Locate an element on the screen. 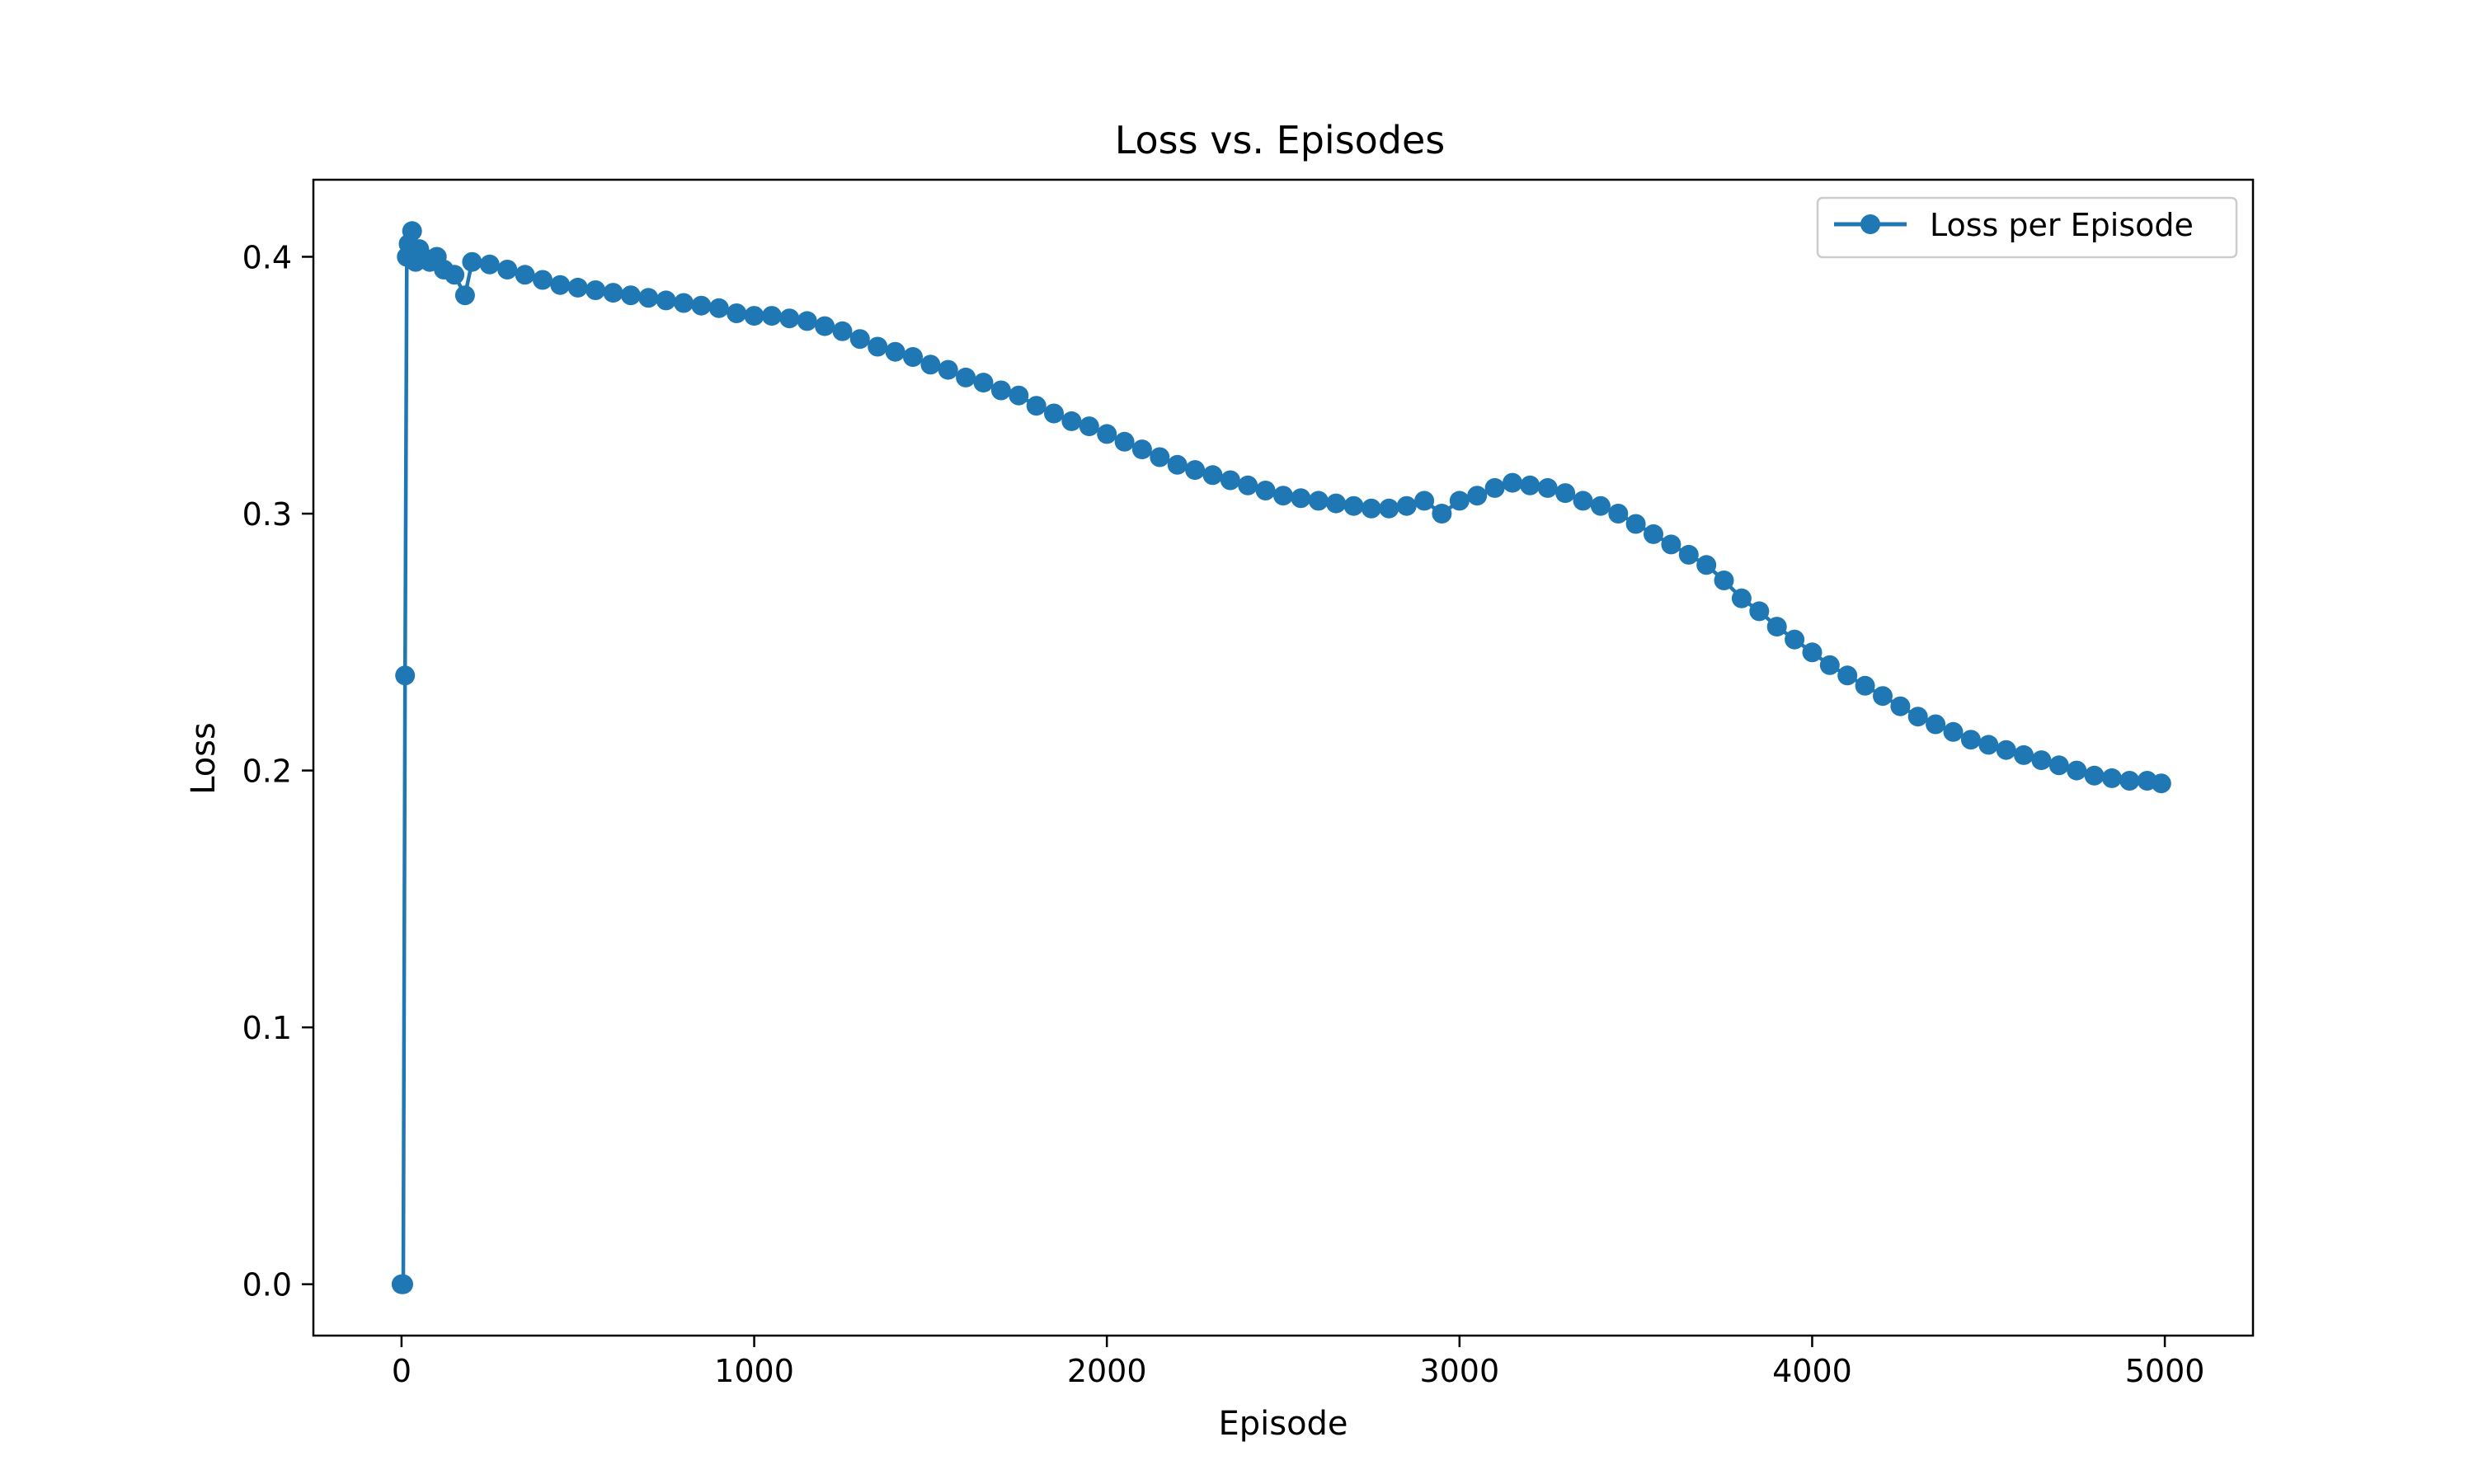 The image size is (2474, 1484). y-tick-label: 0.2 is located at coordinates (267, 772).